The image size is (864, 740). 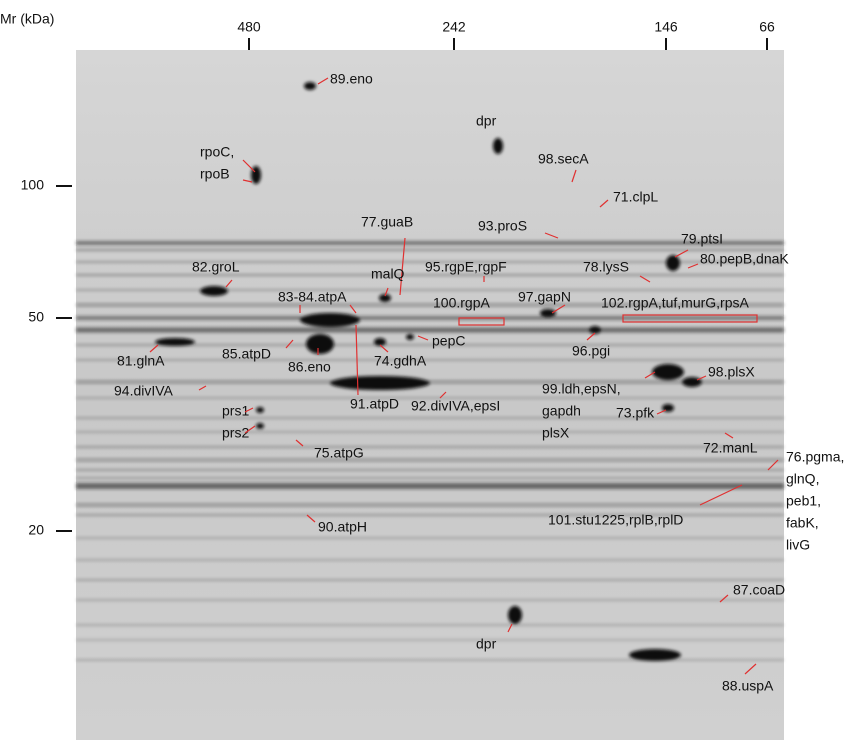 I want to click on annotation-label: 94.divIVA, so click(x=144, y=391).